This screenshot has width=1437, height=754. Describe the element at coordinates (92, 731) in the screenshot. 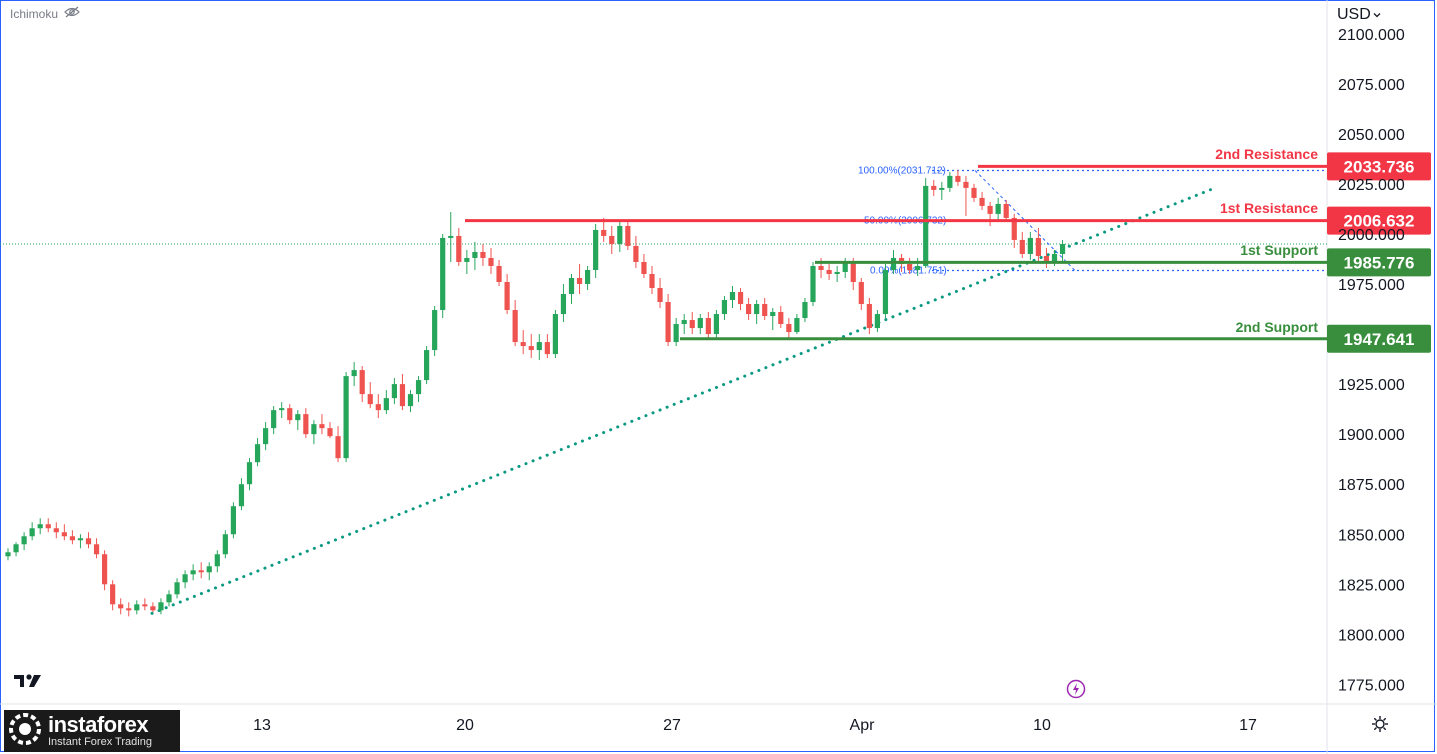

I see `instaforex-logo: instaforex Instant Forex Trading` at that location.